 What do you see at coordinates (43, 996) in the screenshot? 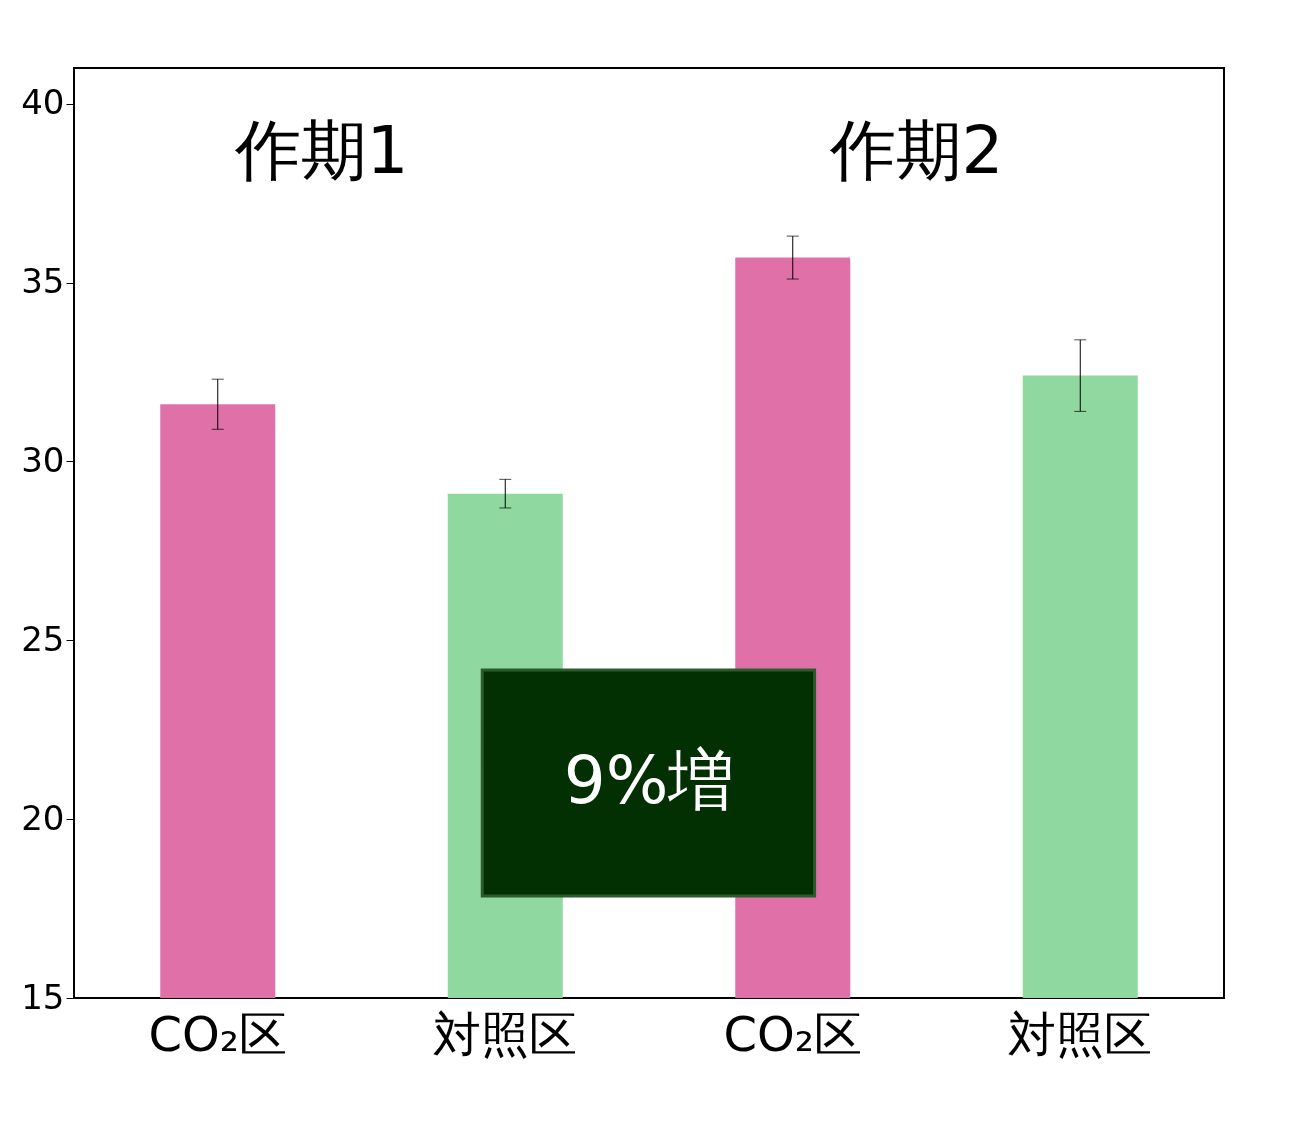
I see `y-tick-label: 15` at bounding box center [43, 996].